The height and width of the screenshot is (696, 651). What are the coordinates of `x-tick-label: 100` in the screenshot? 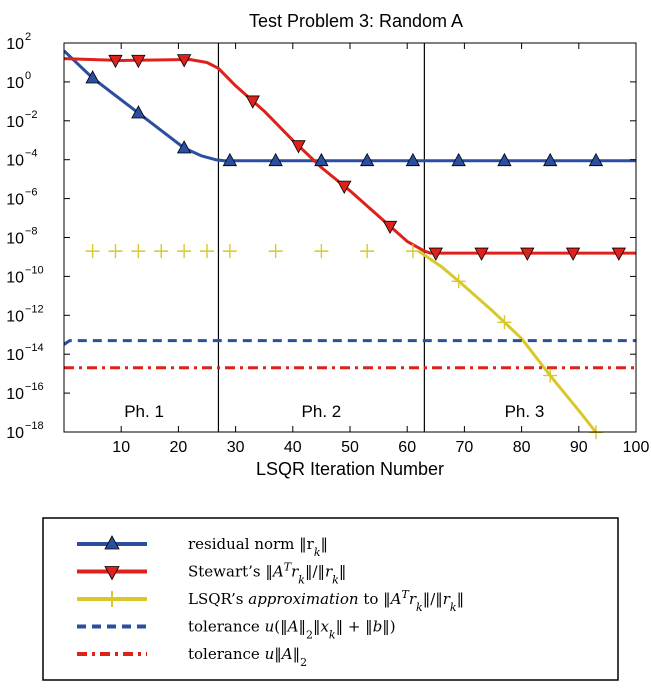 It's located at (636, 447).